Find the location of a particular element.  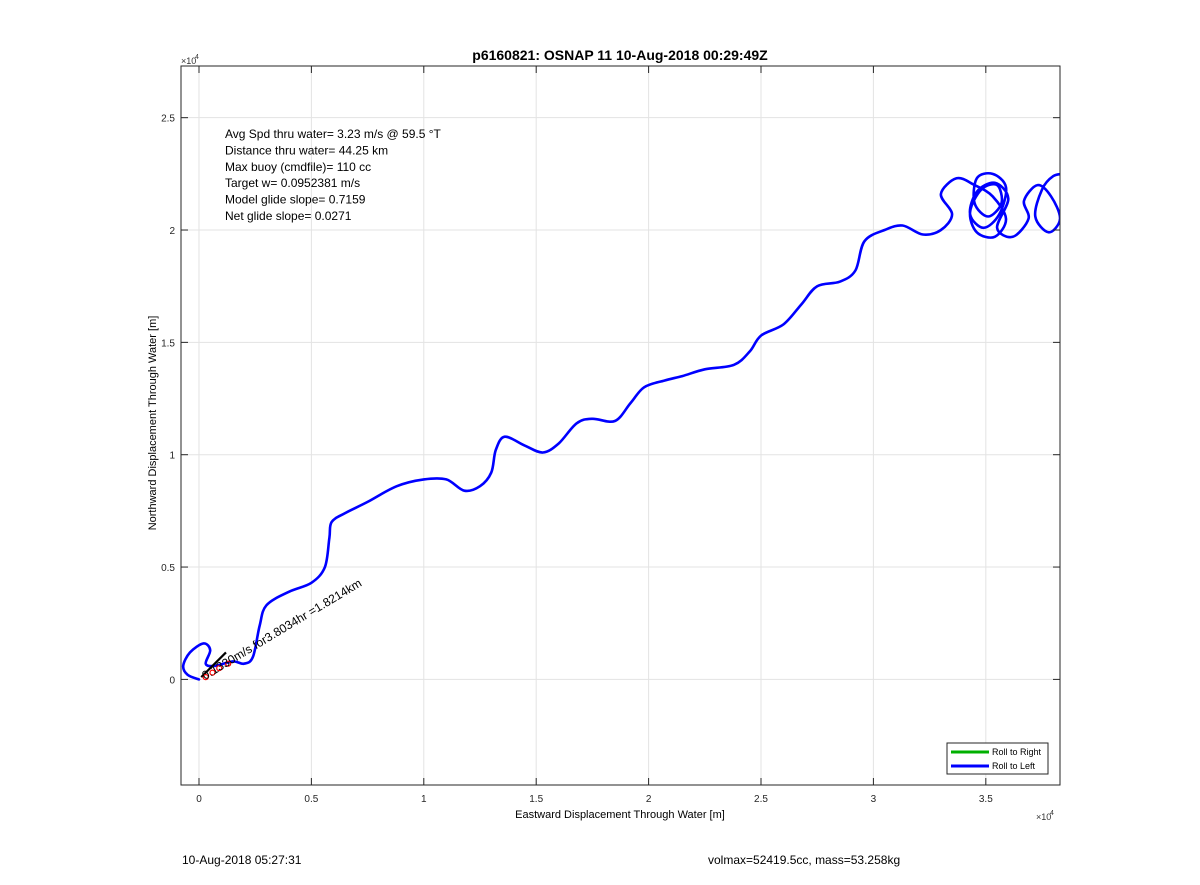

y-tick-label: 0 is located at coordinates (172, 680).